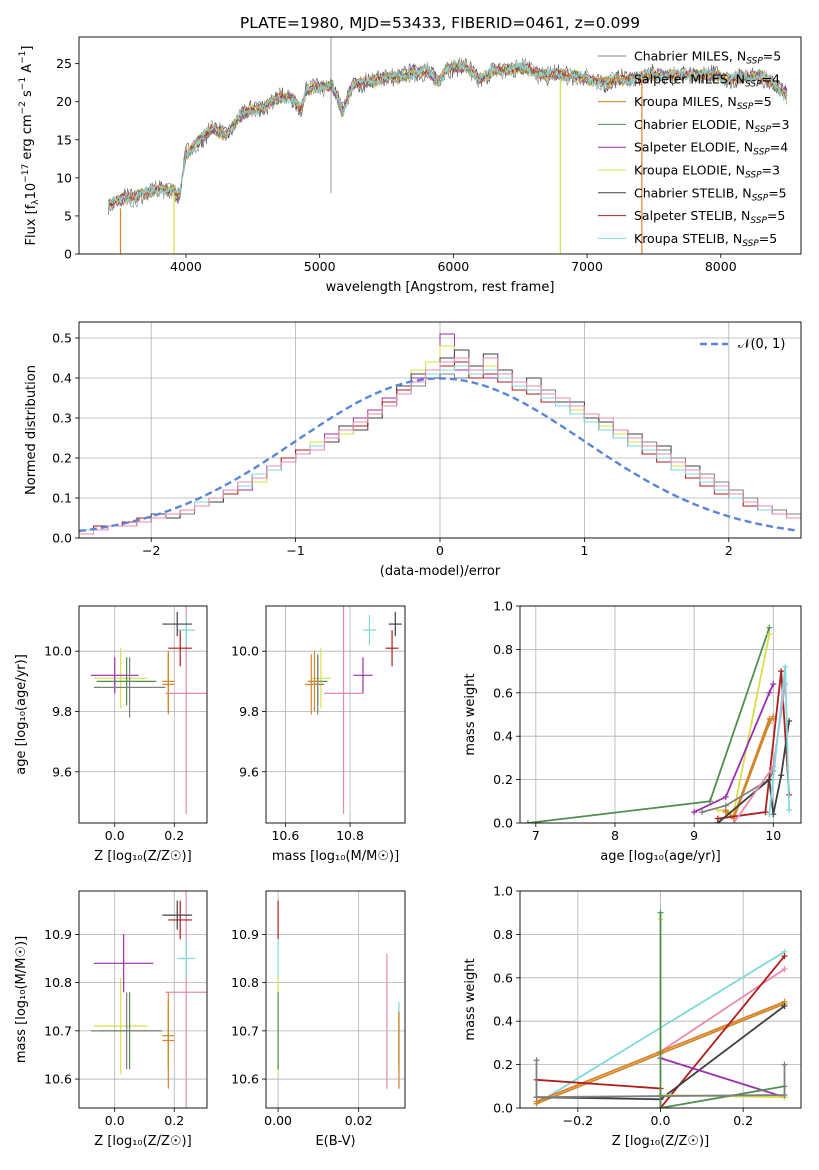 Image resolution: width=819 pixels, height=1170 pixels. What do you see at coordinates (703, 103) in the screenshot?
I see `legend-label: Kroupa MILES, NSSP=5` at bounding box center [703, 103].